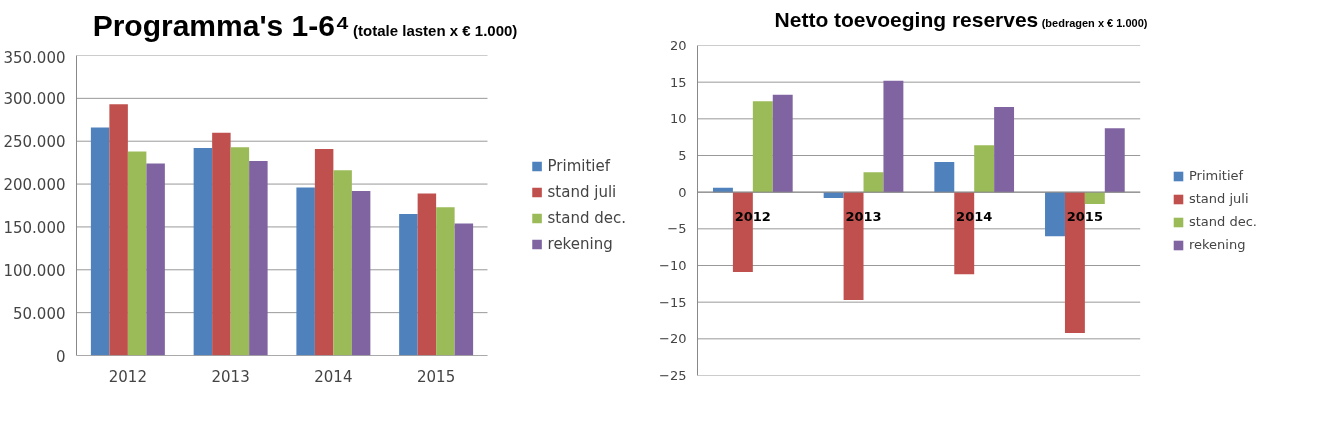  What do you see at coordinates (435, 30) in the screenshot?
I see `chart-subtitle: (totale lasten x € 1.000)` at bounding box center [435, 30].